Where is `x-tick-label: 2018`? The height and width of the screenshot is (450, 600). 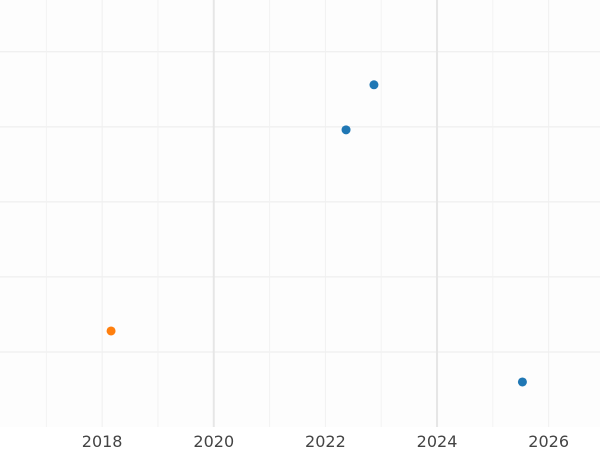 x-tick-label: 2018 is located at coordinates (102, 441).